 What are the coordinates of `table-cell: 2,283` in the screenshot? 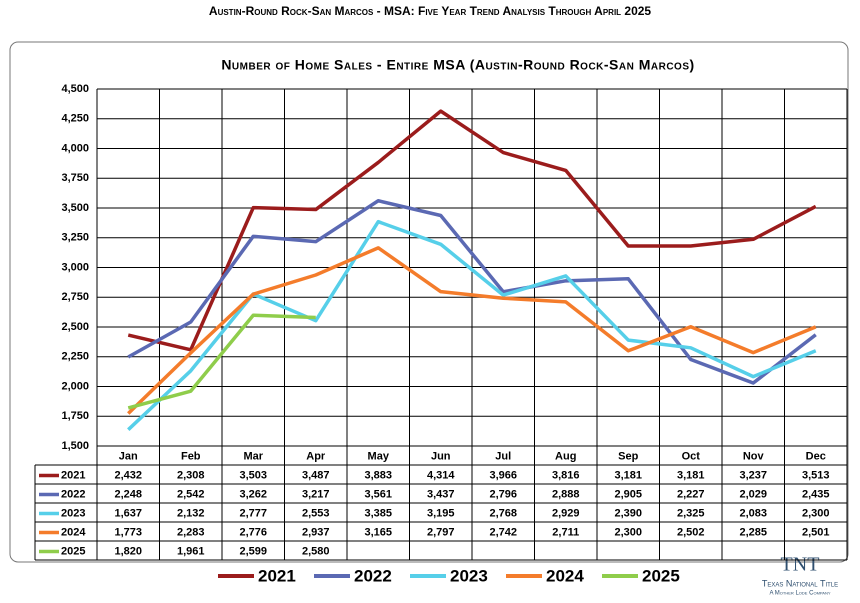 It's located at (191, 532).